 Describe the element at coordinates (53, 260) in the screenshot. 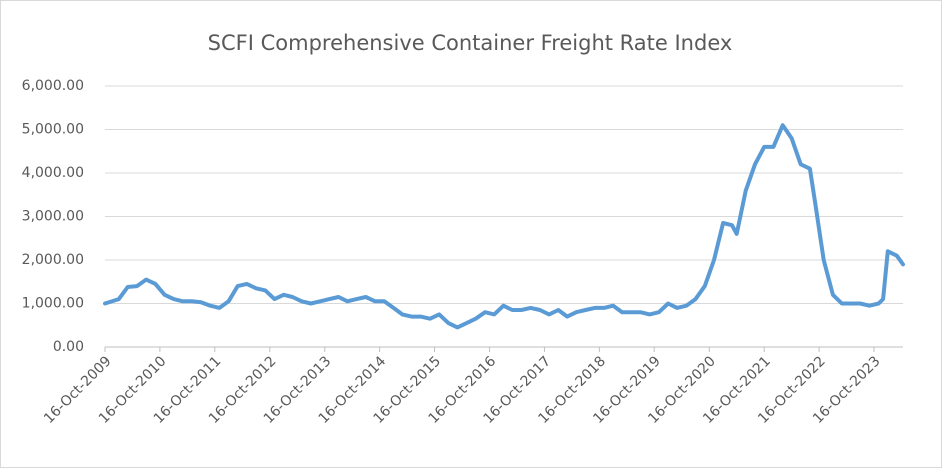

I see `y-tick-label: 2,000.00` at that location.